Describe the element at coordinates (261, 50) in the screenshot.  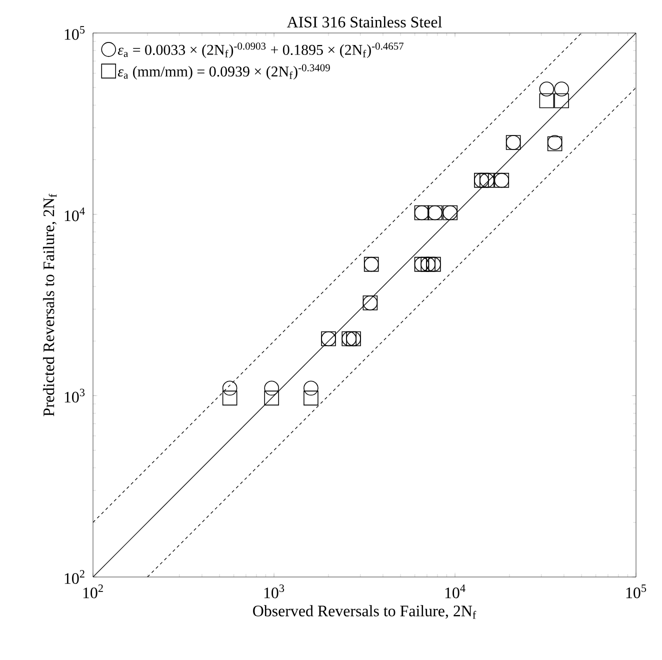
I see `text: ε$_{a}$ = 0.0033 × (2N$_{f}$)$^{-0.0903}$ + 0.1895 × (2N$_{f}$)$^{-0.4657}$` at that location.